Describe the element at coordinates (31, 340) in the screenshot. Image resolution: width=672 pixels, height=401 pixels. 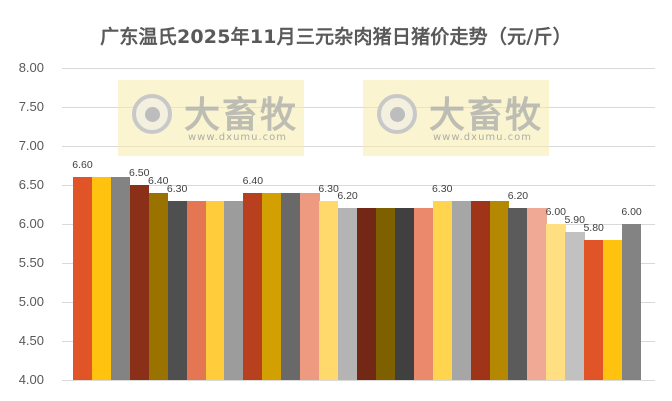
I see `y-axis-tick-label: 4.50` at that location.